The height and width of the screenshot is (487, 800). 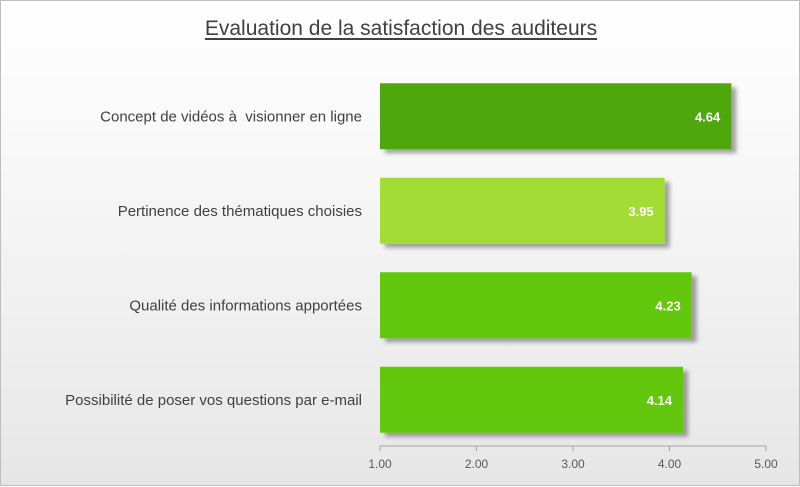 I want to click on data-label: 4.23, so click(x=667, y=305).